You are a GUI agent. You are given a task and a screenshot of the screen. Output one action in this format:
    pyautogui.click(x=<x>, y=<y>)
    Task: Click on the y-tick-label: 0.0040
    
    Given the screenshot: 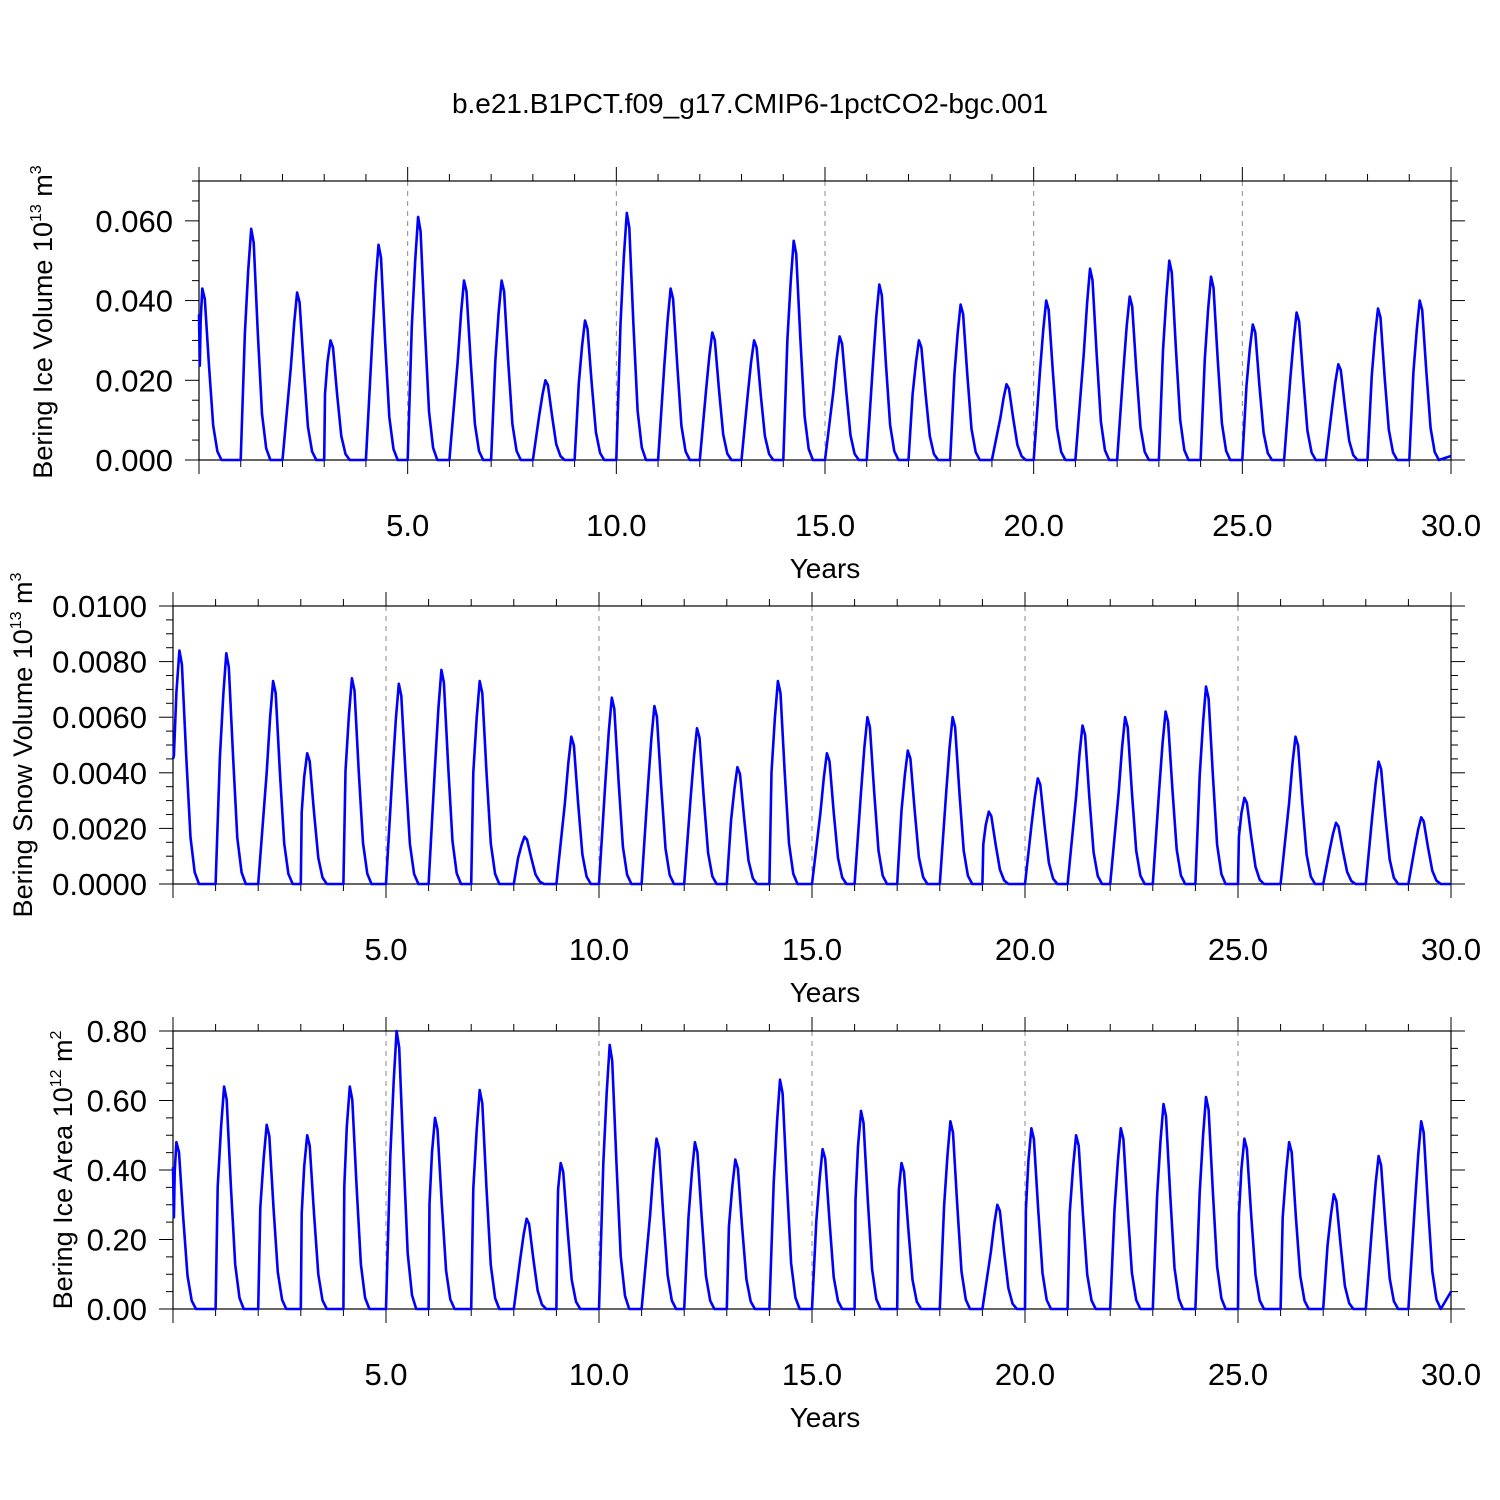 What is the action you would take?
    pyautogui.click(x=99, y=773)
    